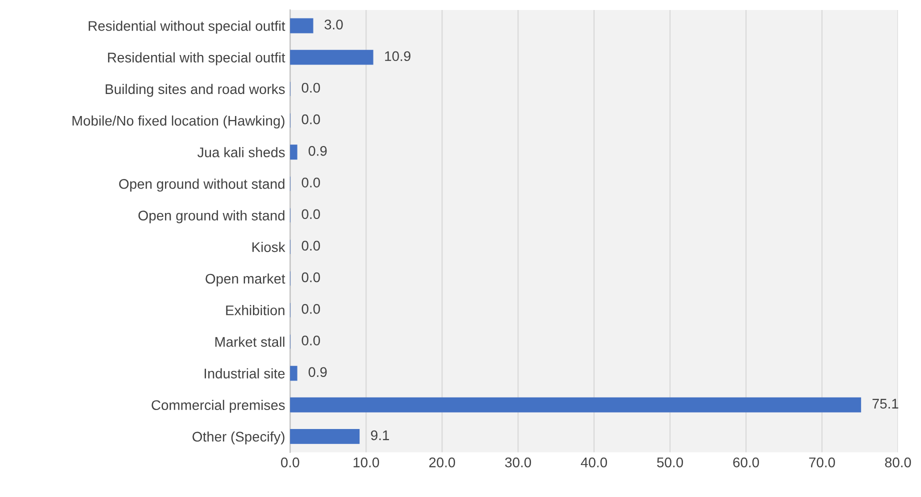 This screenshot has width=921, height=497. I want to click on x-tick-label: 80.0, so click(898, 463).